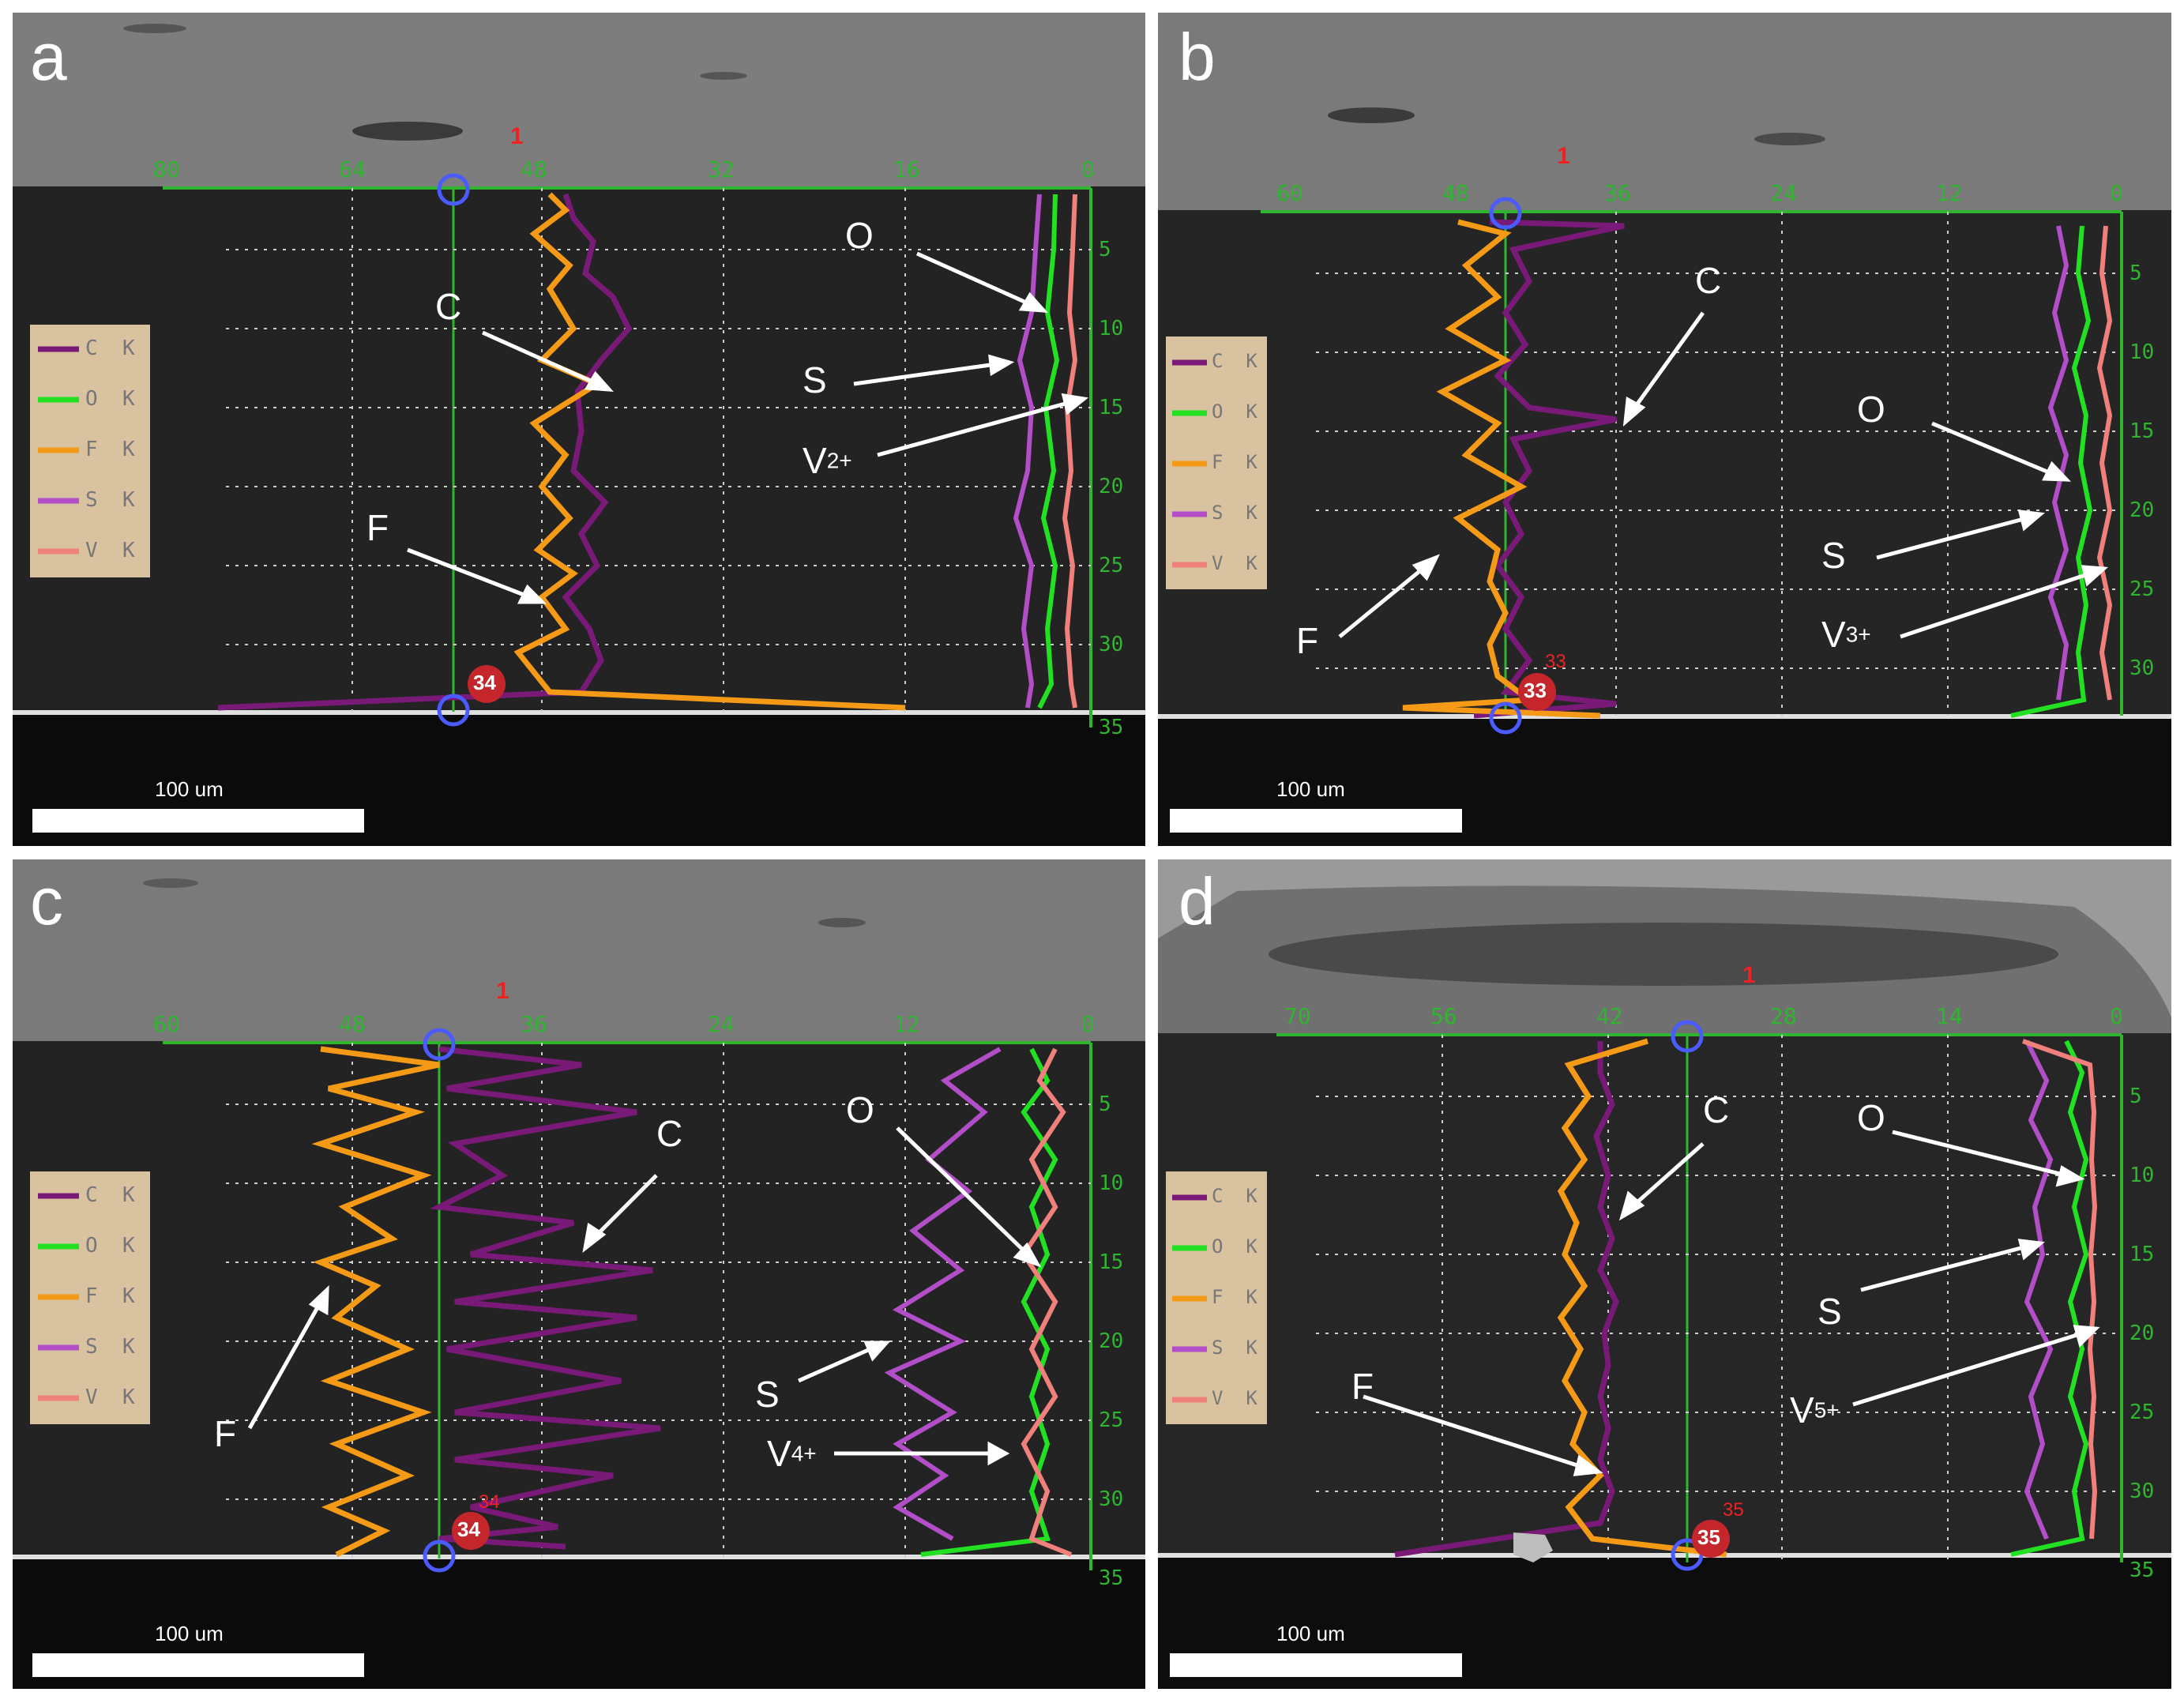  What do you see at coordinates (1708, 1537) in the screenshot?
I see `badge-d: 35` at bounding box center [1708, 1537].